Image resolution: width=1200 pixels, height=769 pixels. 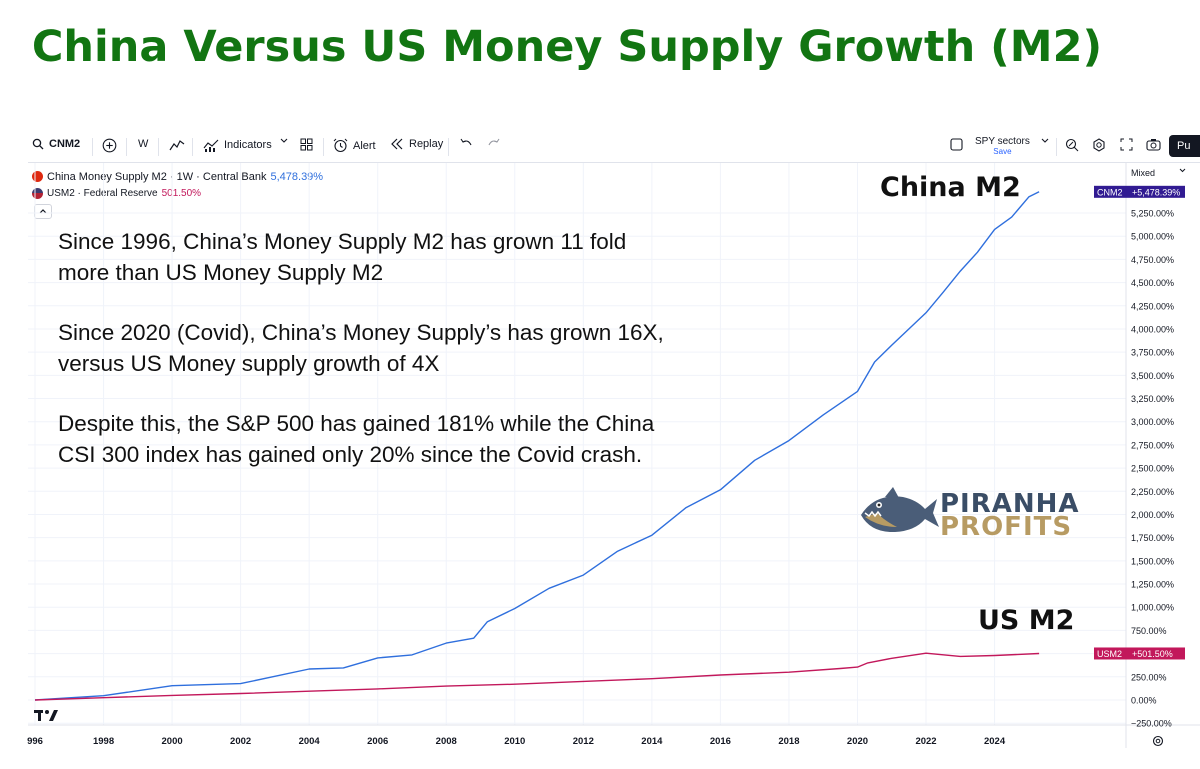 I want to click on x-tick-label: 2012, so click(x=583, y=741).